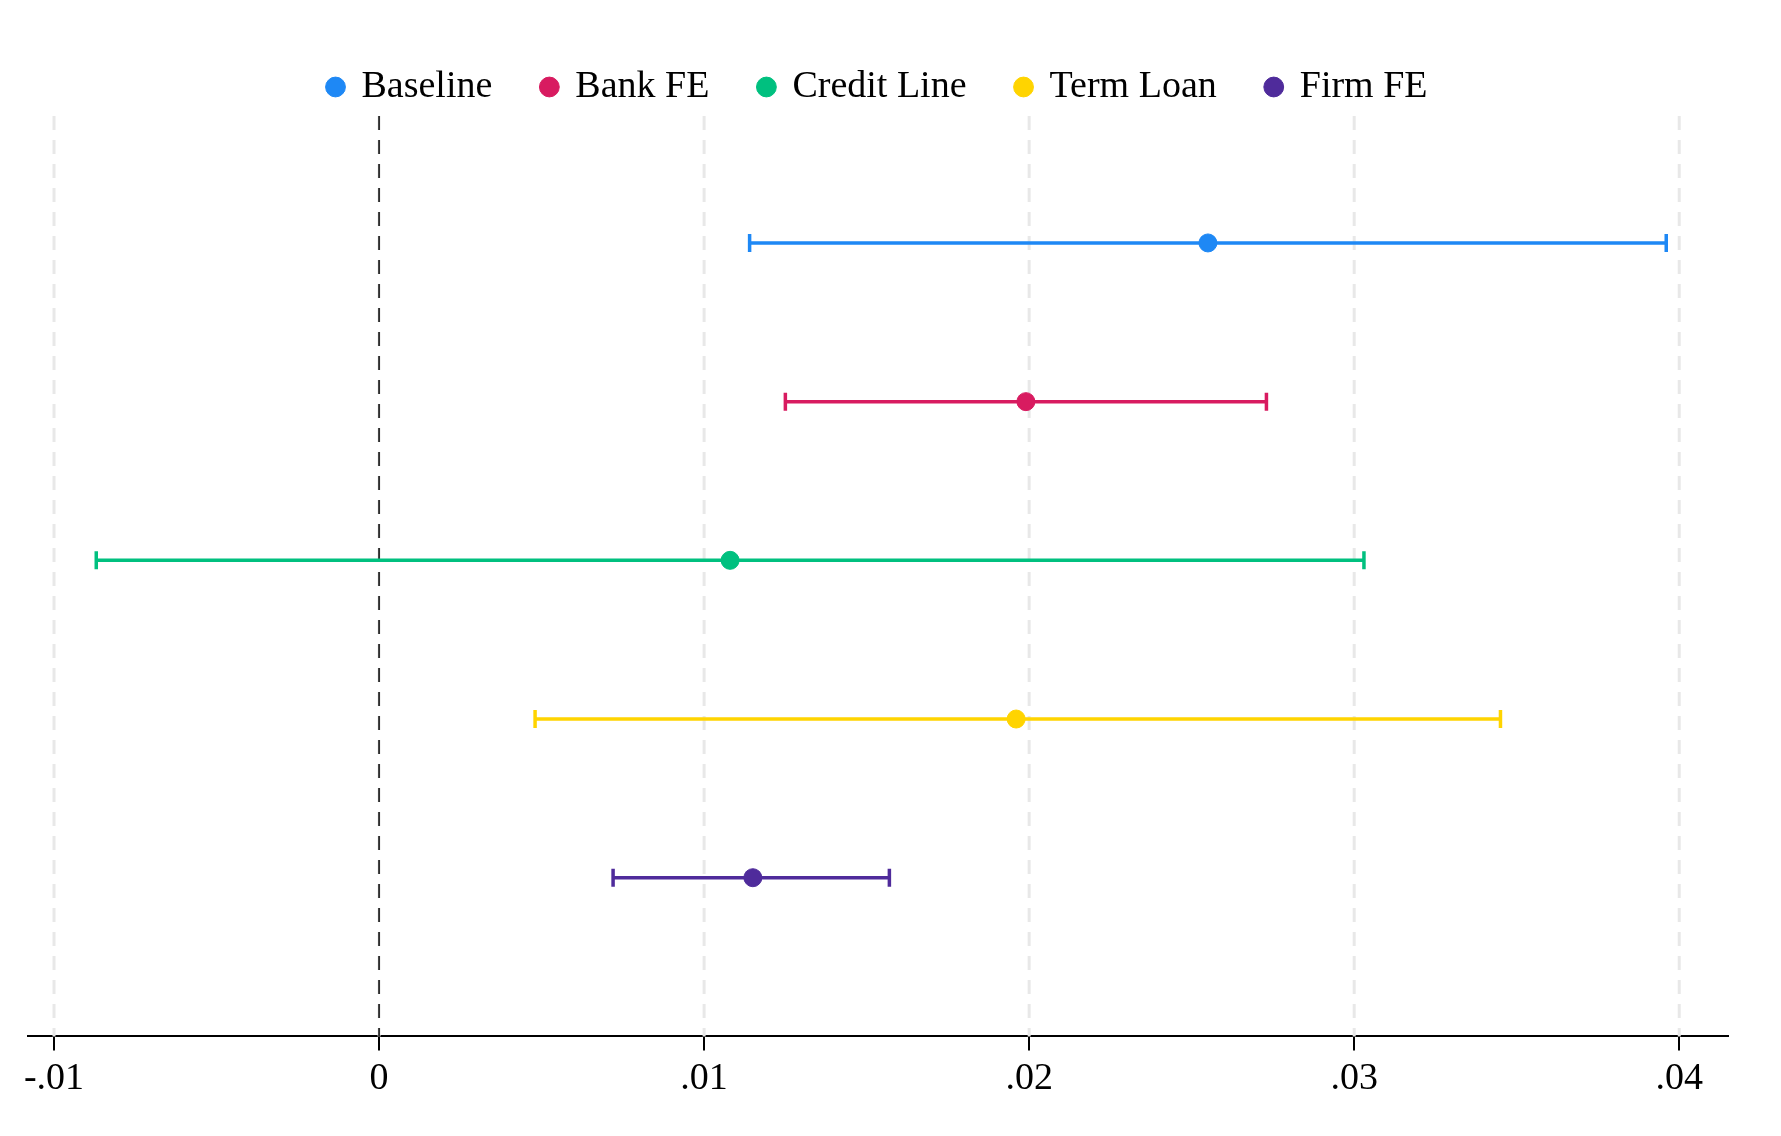 The width and height of the screenshot is (1781, 1136). Describe the element at coordinates (1133, 83) in the screenshot. I see `legend-label: Term Loan` at that location.